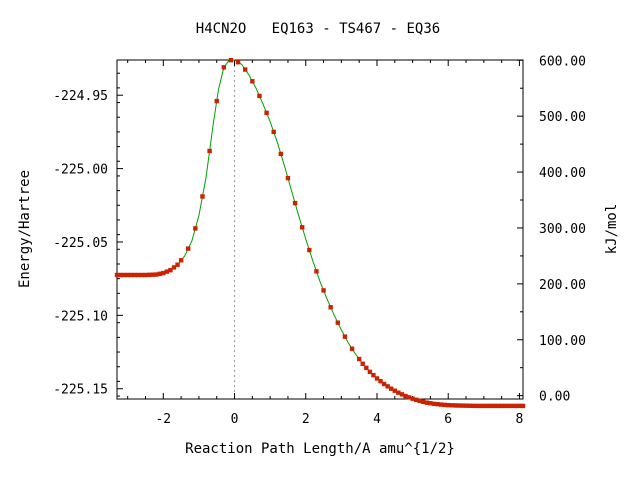  Describe the element at coordinates (320, 449) in the screenshot. I see `x-axis-label: Reaction Path Length/A amu^{1/2}` at that location.